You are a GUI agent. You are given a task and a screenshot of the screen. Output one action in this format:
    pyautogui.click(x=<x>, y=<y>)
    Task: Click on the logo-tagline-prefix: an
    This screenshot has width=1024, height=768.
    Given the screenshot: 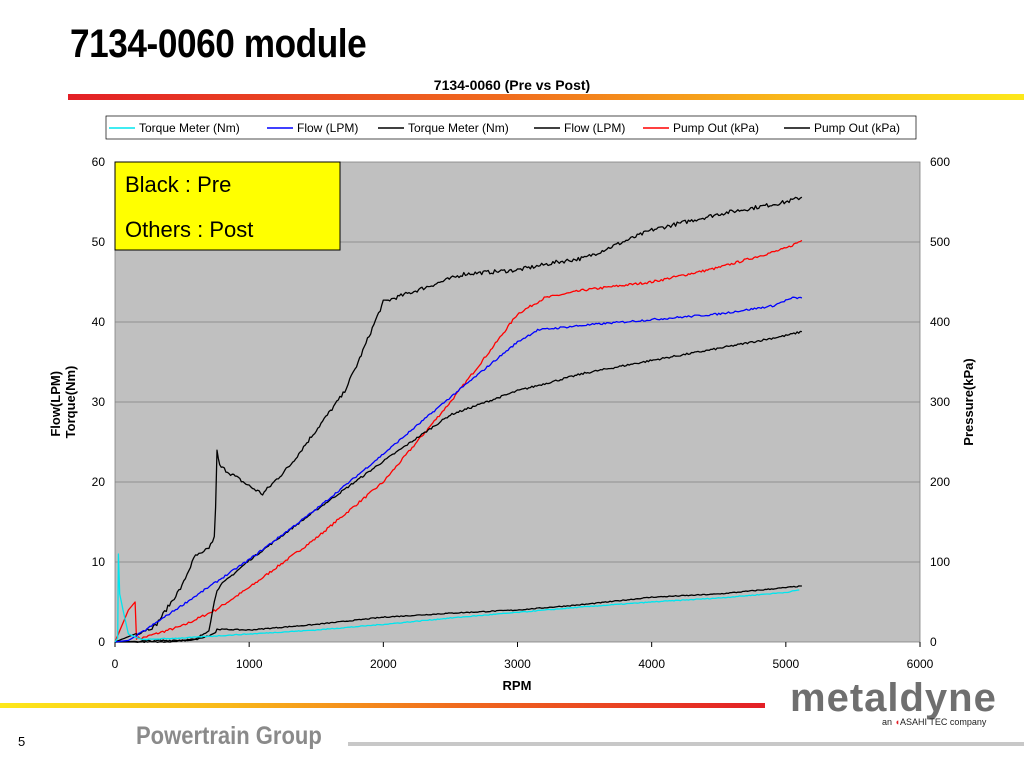 What is the action you would take?
    pyautogui.click(x=887, y=722)
    